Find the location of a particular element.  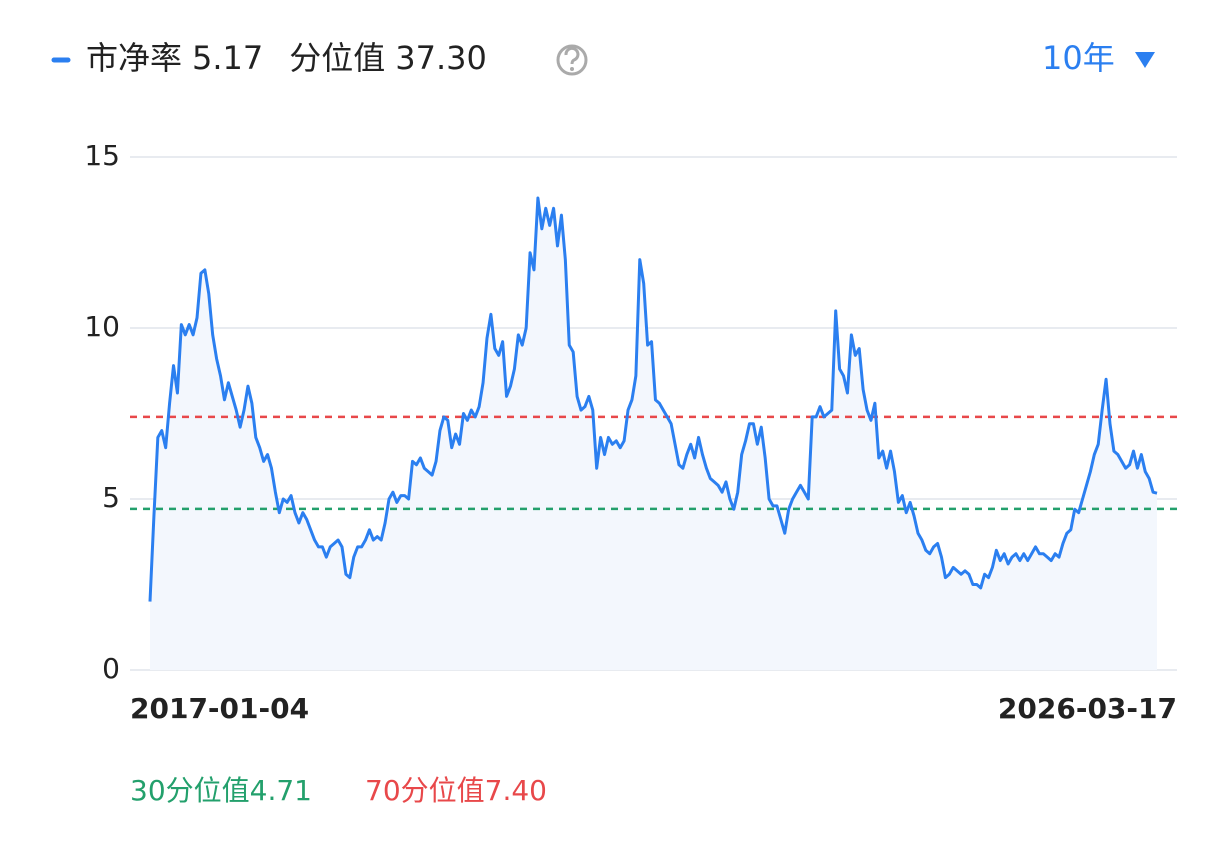

header: 市净率 5.17 分位值 37.30 is located at coordinates (286, 58).